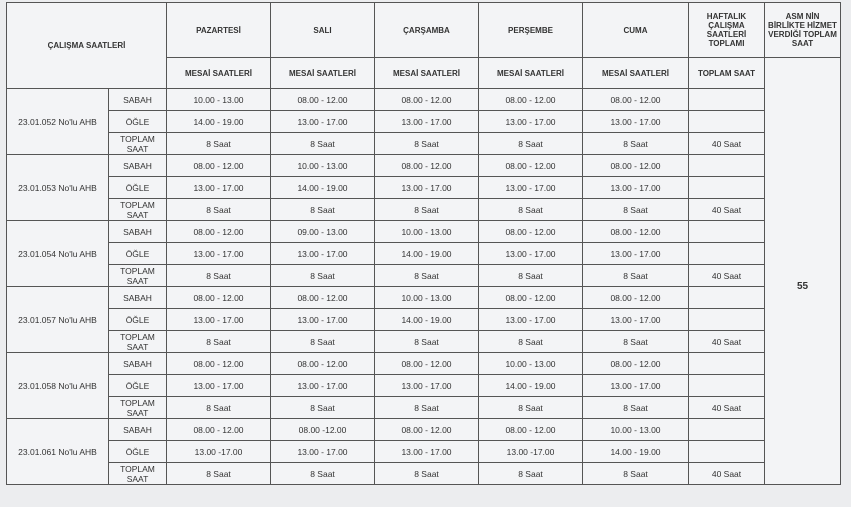 The width and height of the screenshot is (851, 507). Describe the element at coordinates (802, 73) in the screenshot. I see `asm-blank` at that location.